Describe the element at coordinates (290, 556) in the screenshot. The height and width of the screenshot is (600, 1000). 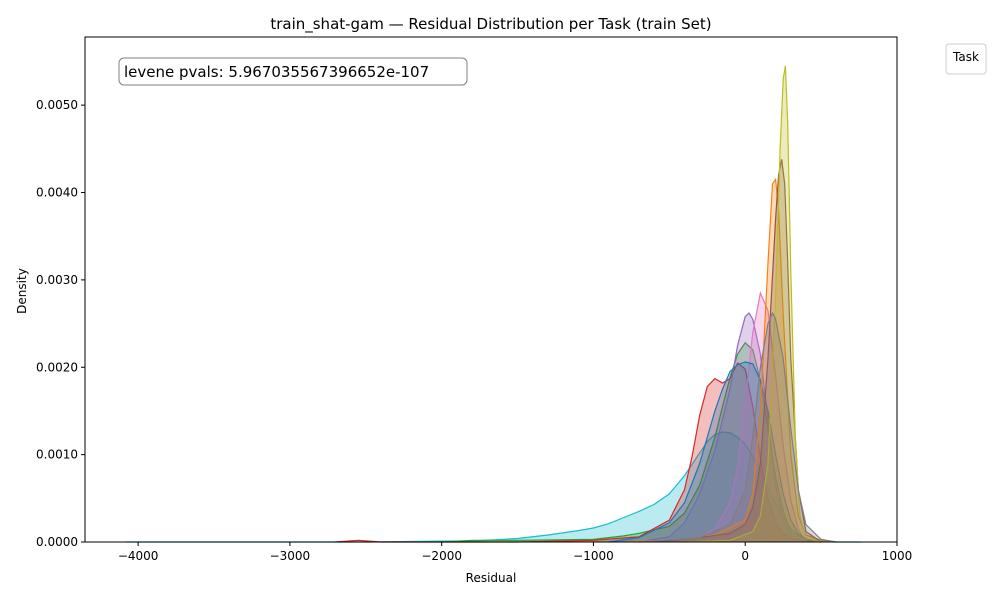
I see `x-tick-label: −3000` at that location.